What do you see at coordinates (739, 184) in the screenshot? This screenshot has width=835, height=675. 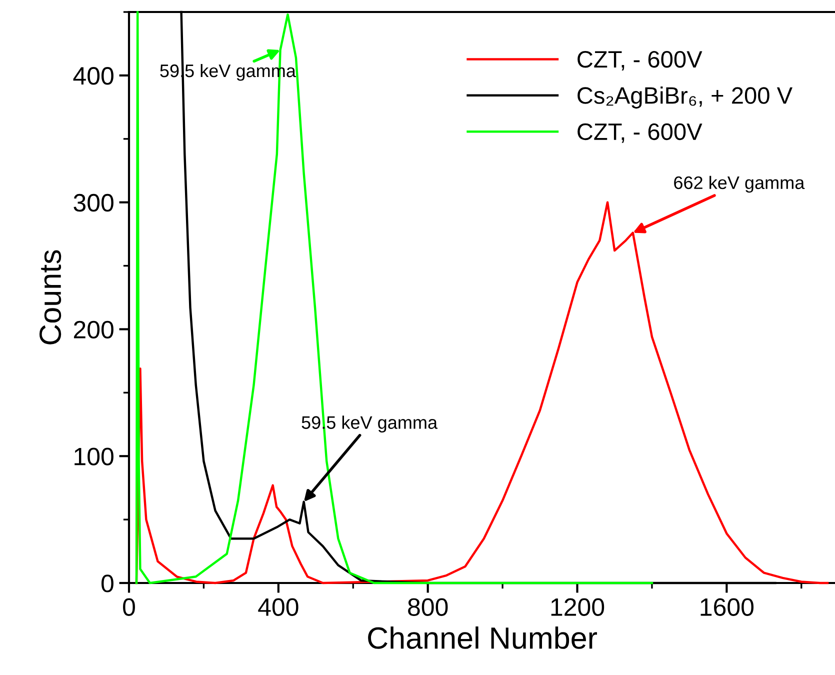 I see `annotation: 662 keV gamma` at bounding box center [739, 184].